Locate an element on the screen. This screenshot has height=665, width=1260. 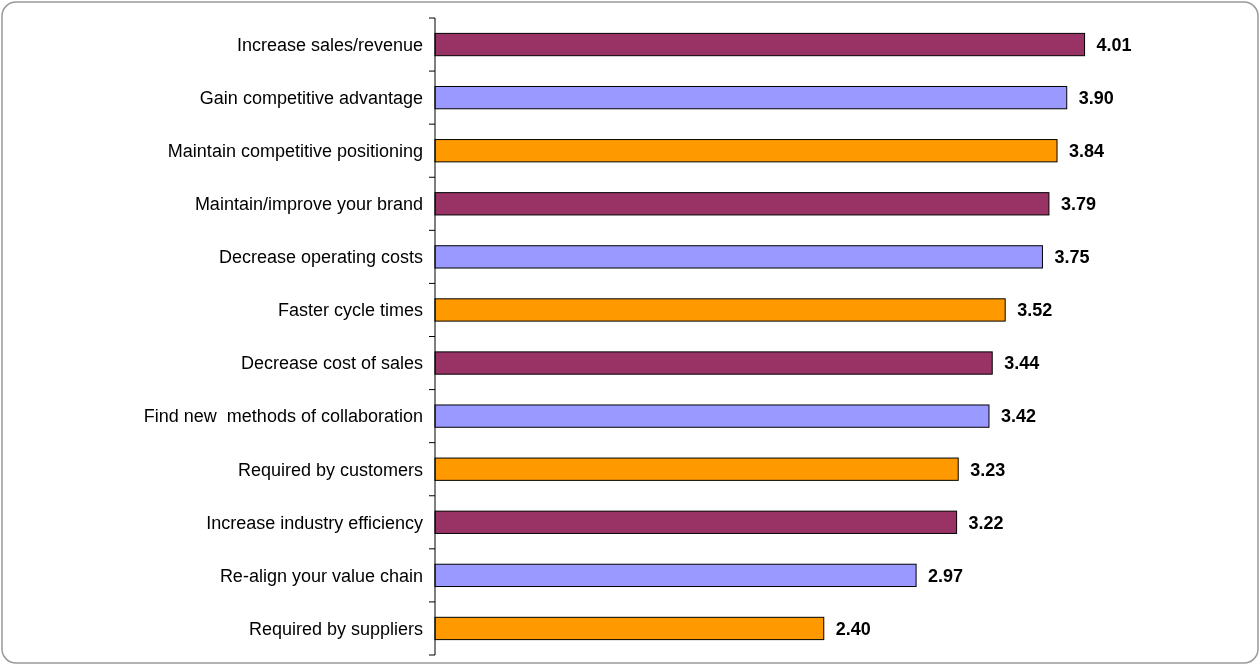
data-label: 2.97 is located at coordinates (946, 575).